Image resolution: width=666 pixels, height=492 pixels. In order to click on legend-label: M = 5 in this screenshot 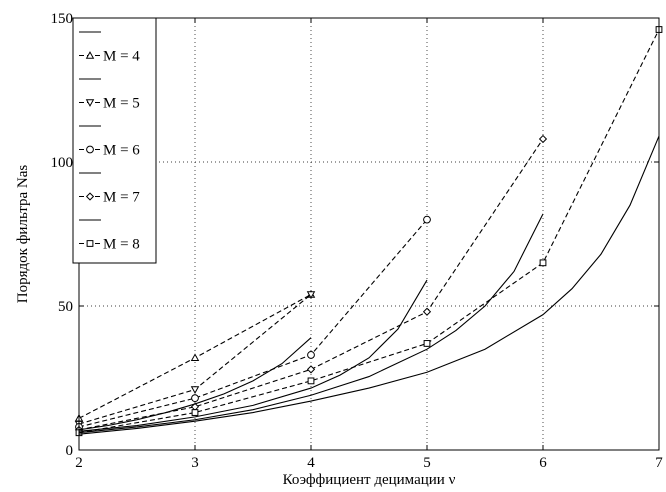, I will do `click(121, 104)`.